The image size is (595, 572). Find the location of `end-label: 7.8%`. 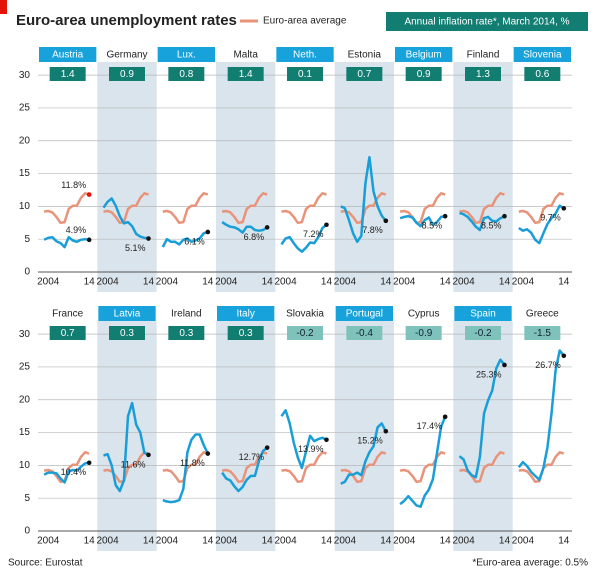

end-label: 7.8% is located at coordinates (372, 230).